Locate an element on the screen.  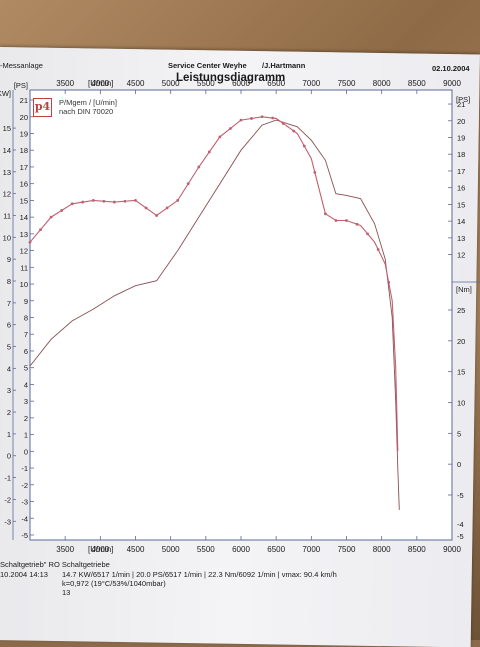
x-tick-label-top: 6000 is located at coordinates (241, 83).